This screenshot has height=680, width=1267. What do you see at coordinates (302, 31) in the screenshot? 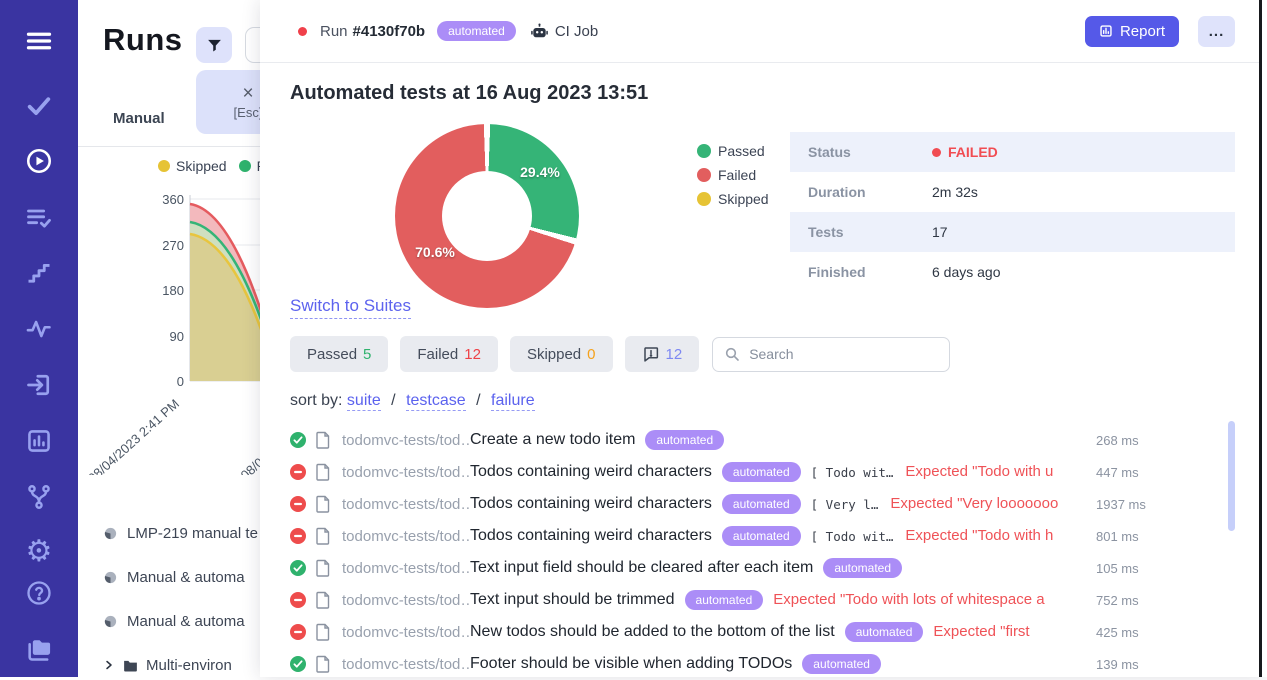
I see `run-status-dot-icon` at bounding box center [302, 31].